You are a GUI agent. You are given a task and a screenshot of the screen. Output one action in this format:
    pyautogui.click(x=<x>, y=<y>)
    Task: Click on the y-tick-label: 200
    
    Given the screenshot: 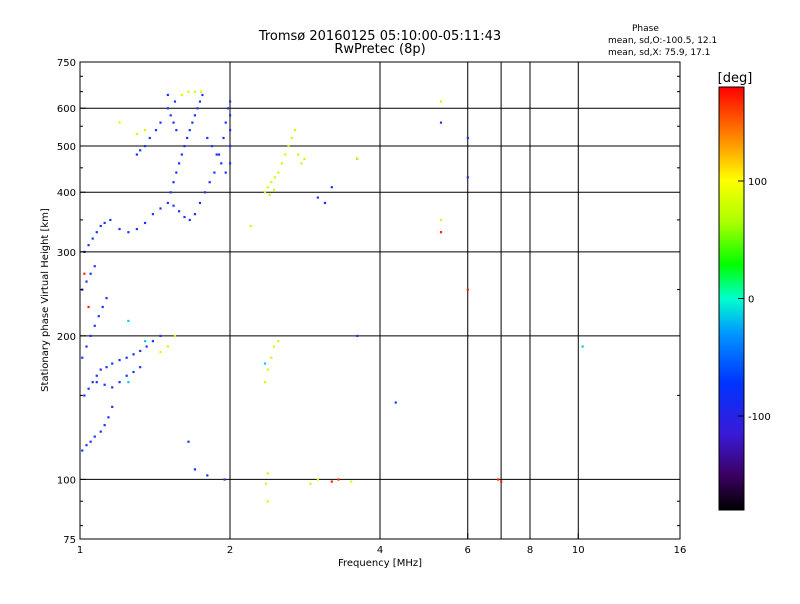 What is the action you would take?
    pyautogui.click(x=66, y=337)
    